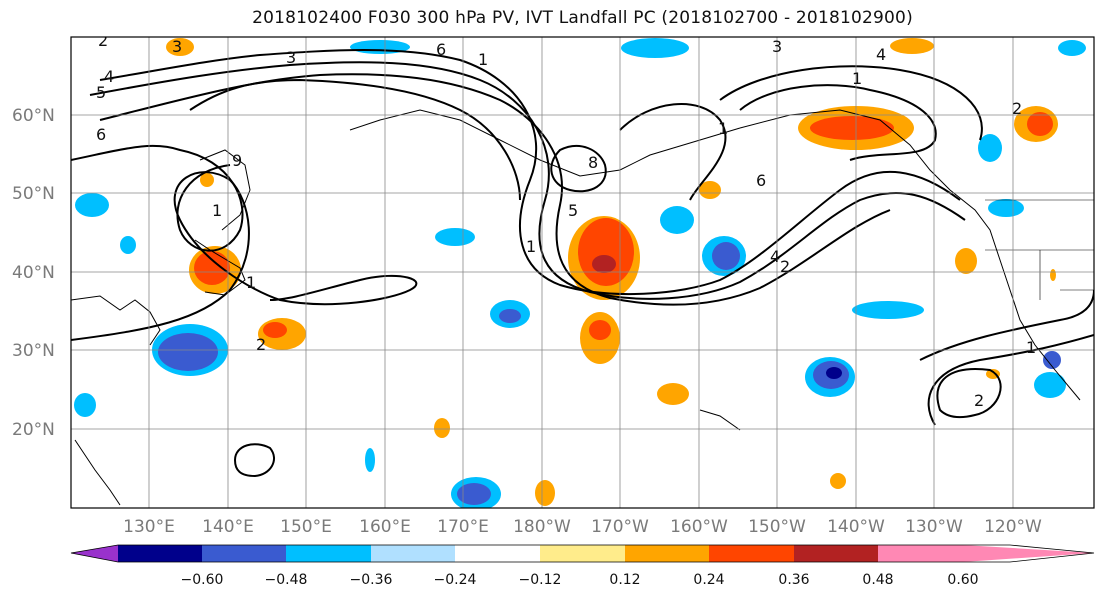  Describe the element at coordinates (128, 245) in the screenshot. I see `shade-n12` at that location.